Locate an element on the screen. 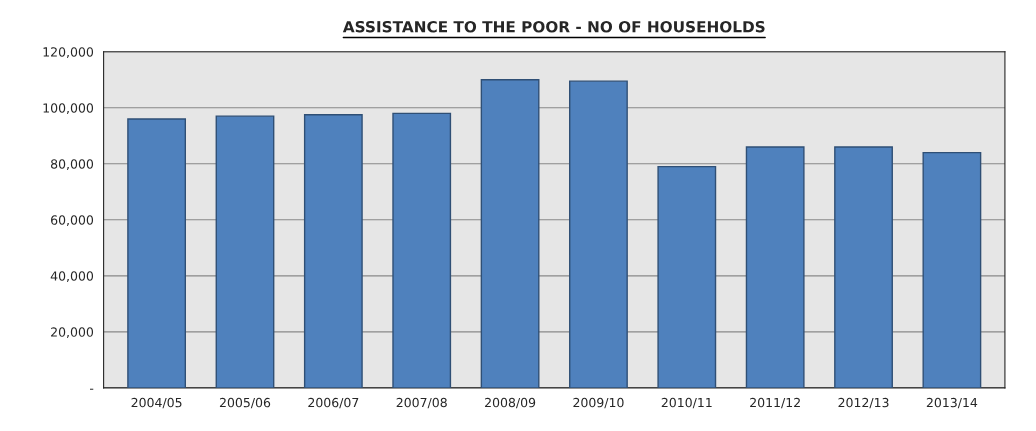  x-tick-label: 2013/14 is located at coordinates (952, 403).